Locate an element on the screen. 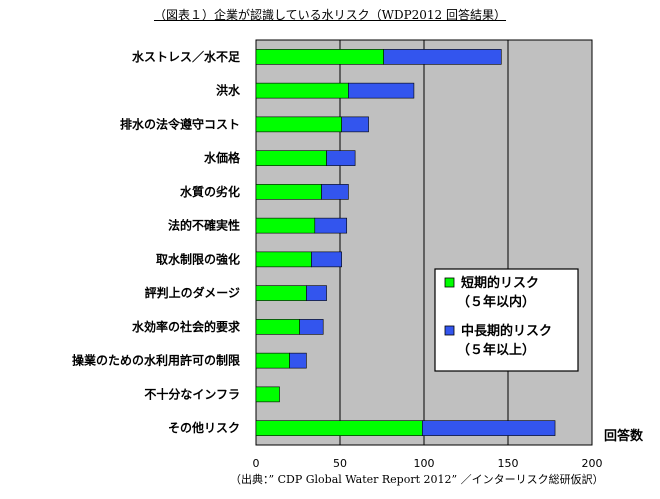 The image size is (660, 499). category-label: 評判上のダメージ is located at coordinates (192, 292).